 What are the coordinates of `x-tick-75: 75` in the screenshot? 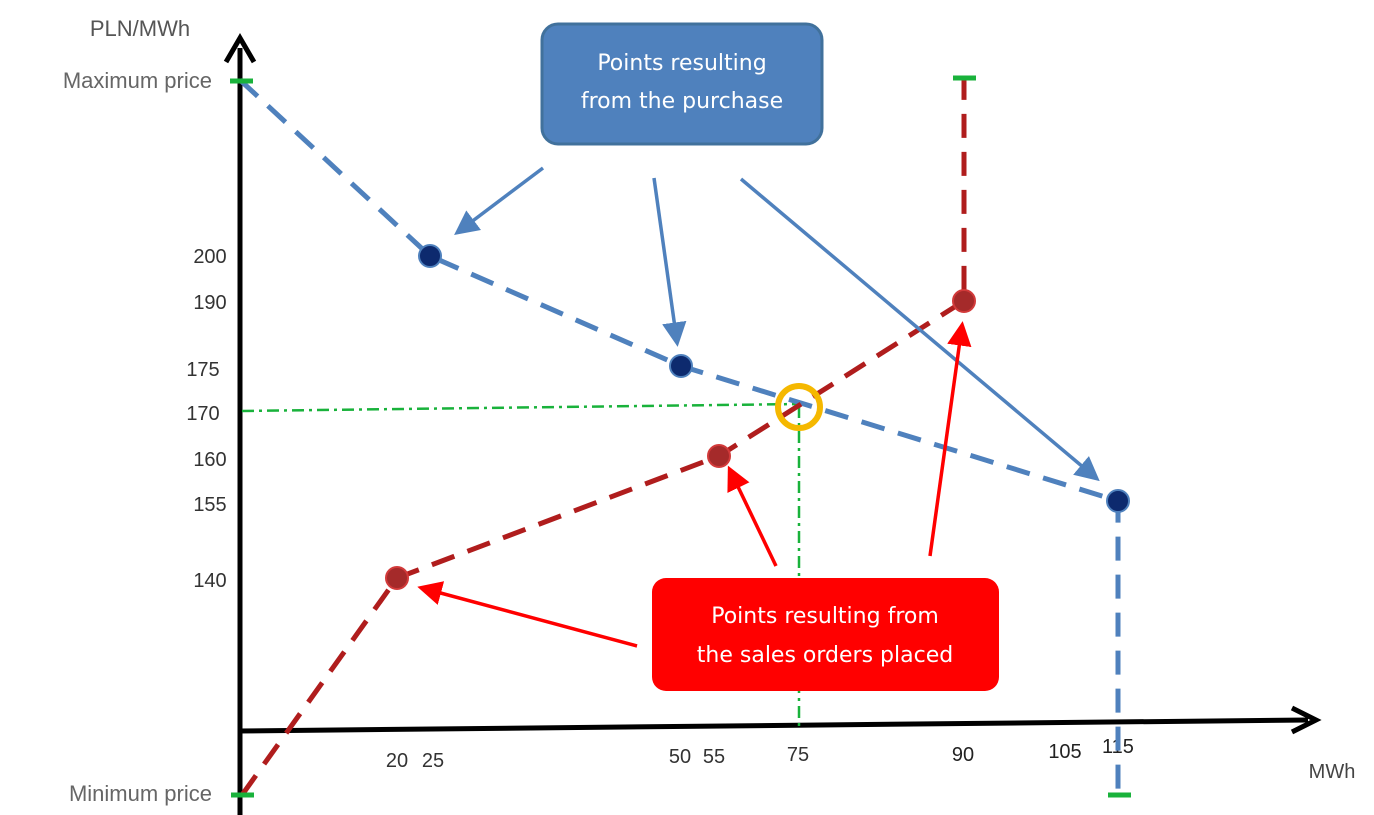 It's located at (798, 755).